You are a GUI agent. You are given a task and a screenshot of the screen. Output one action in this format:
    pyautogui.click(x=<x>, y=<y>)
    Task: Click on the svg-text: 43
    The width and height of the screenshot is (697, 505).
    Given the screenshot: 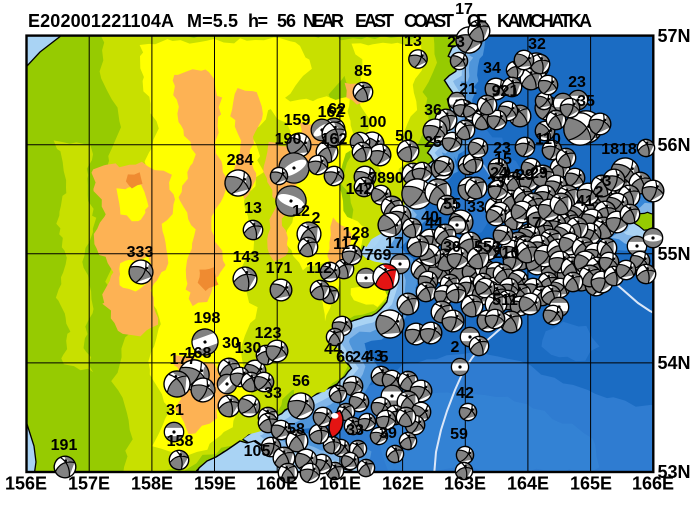 What is the action you would take?
    pyautogui.click(x=374, y=356)
    